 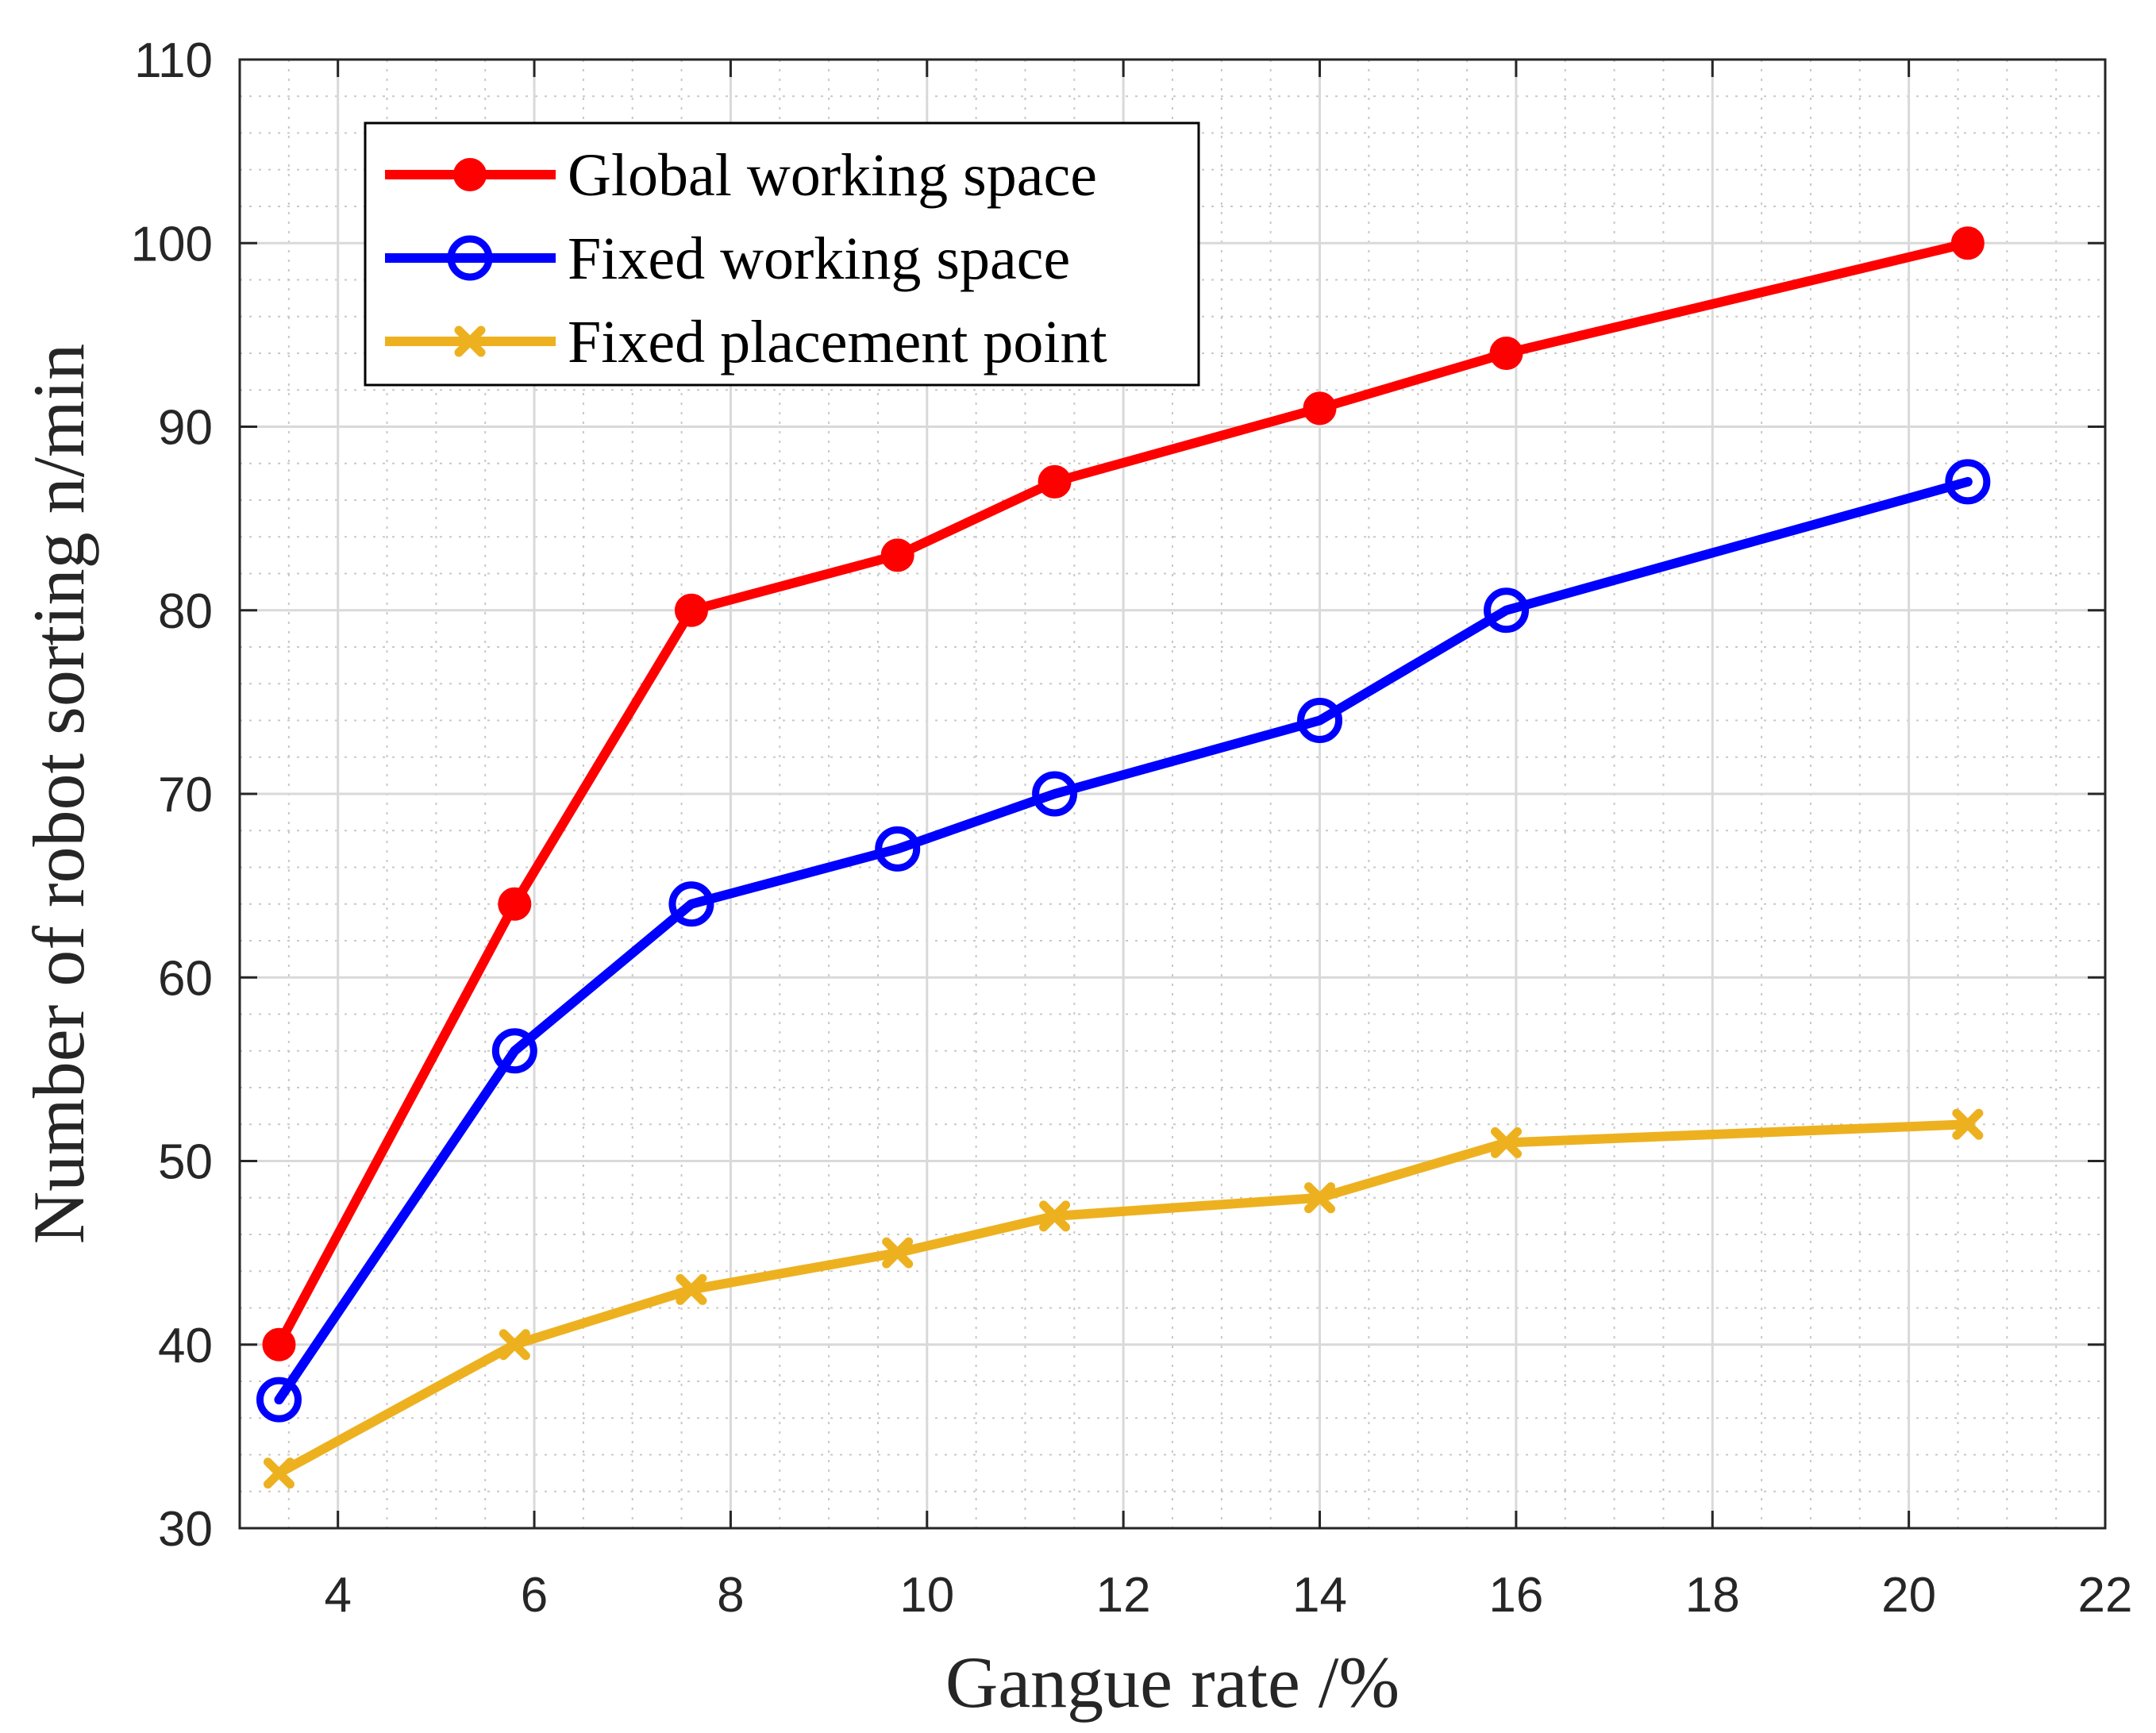 What do you see at coordinates (2105, 1595) in the screenshot?
I see `x-tick-label: 22` at bounding box center [2105, 1595].